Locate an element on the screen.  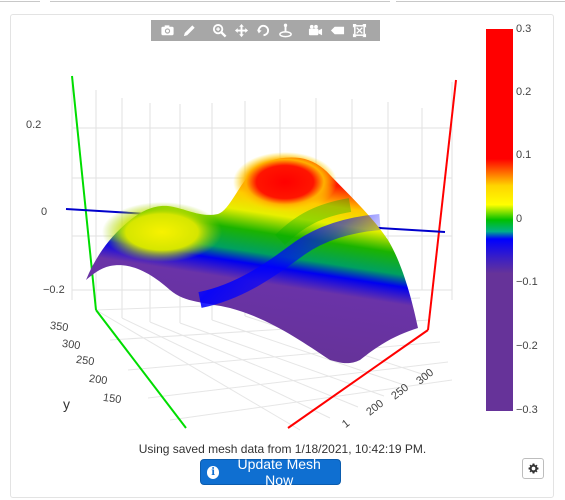
gear-icon is located at coordinates (533, 468).